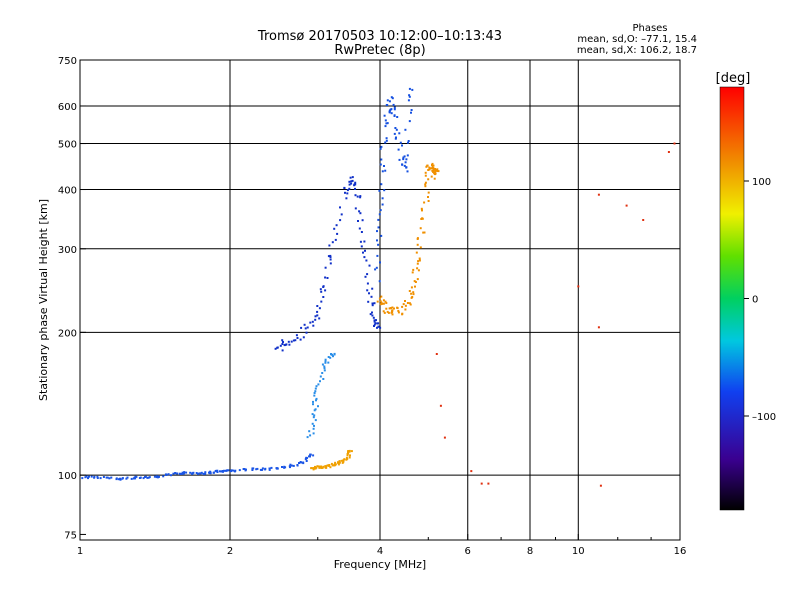 Image resolution: width=800 pixels, height=600 pixels. What do you see at coordinates (380, 564) in the screenshot?
I see `x-axis-label: Frequency [MHz]` at bounding box center [380, 564].